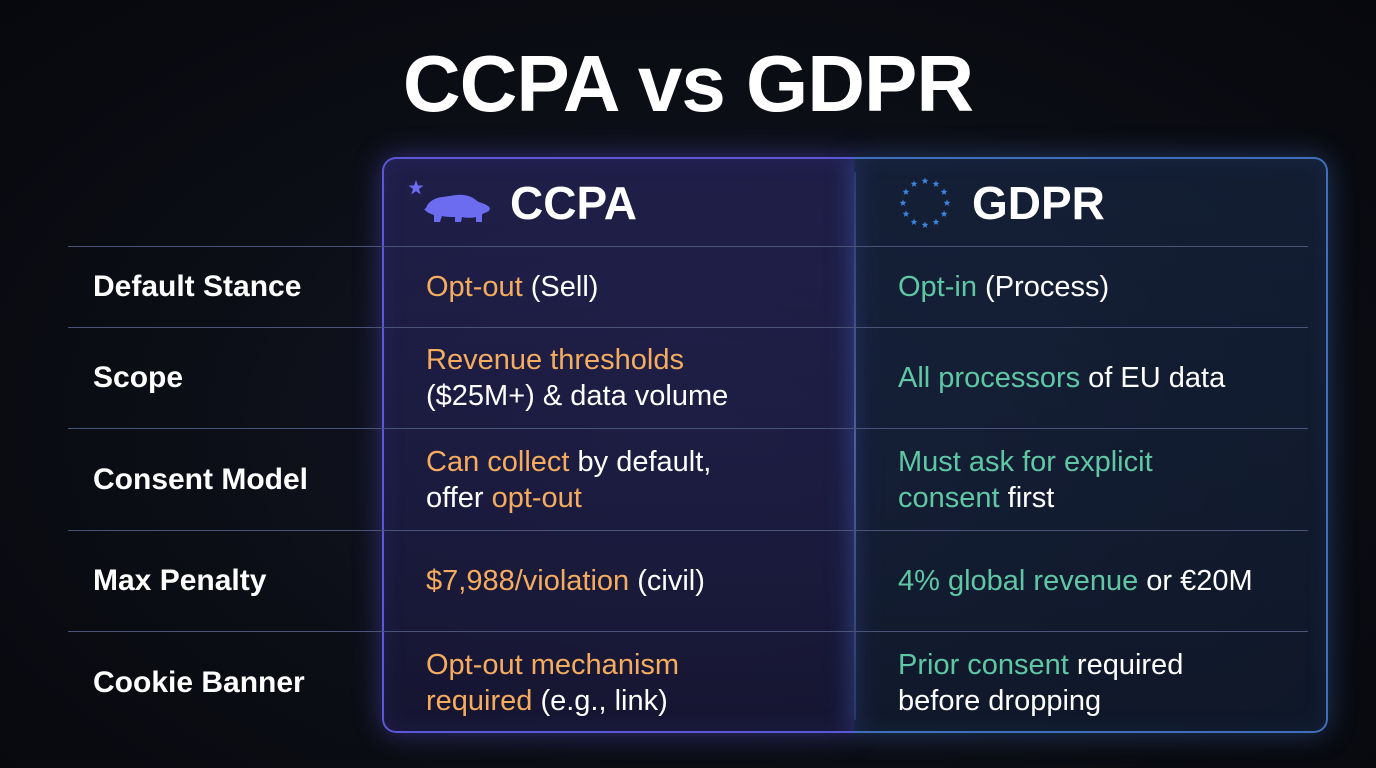 This screenshot has width=1376, height=768. I want to click on ccpa-max-penalty: $7,988/violation (civil), so click(565, 581).